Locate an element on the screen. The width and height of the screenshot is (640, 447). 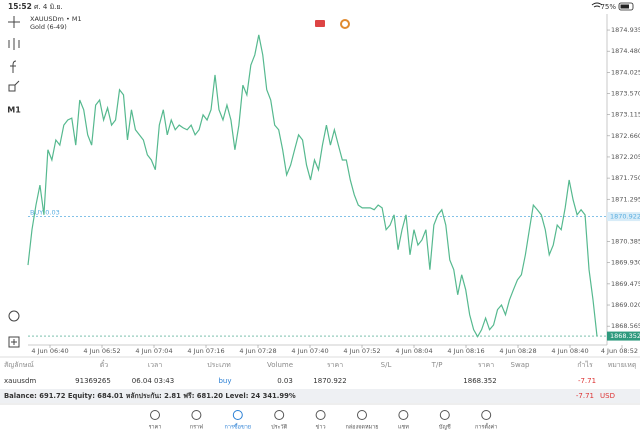
currency: USD is located at coordinates (607, 396).